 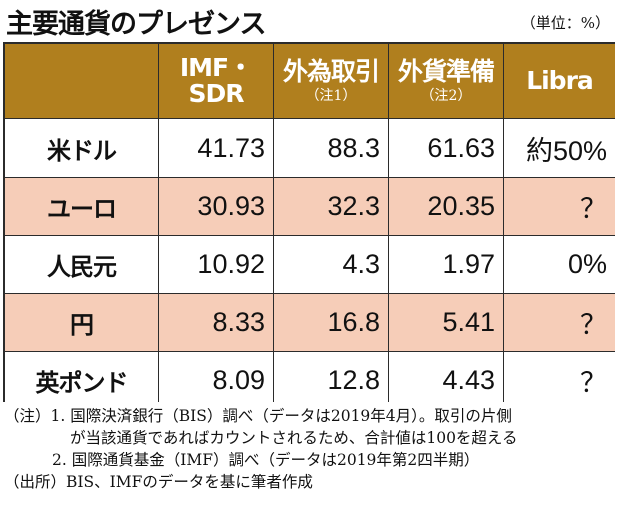 I want to click on header-label: 外為取引, so click(x=331, y=72).